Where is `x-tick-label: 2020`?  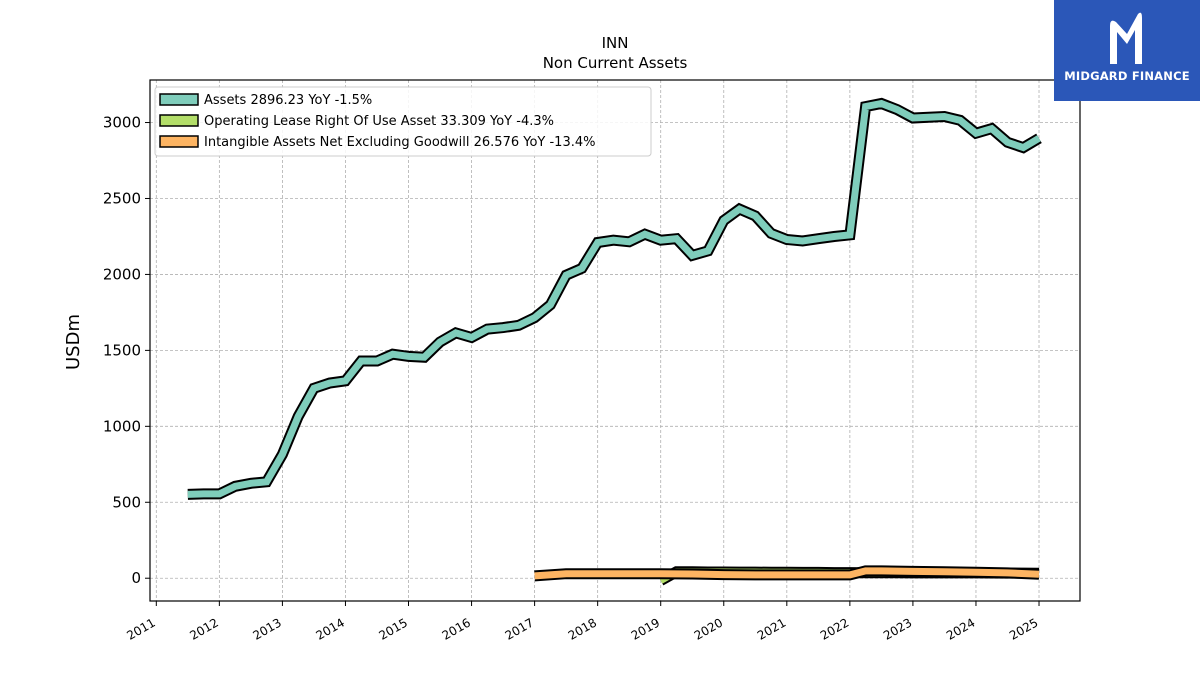
x-tick-label: 2020 is located at coordinates (708, 628).